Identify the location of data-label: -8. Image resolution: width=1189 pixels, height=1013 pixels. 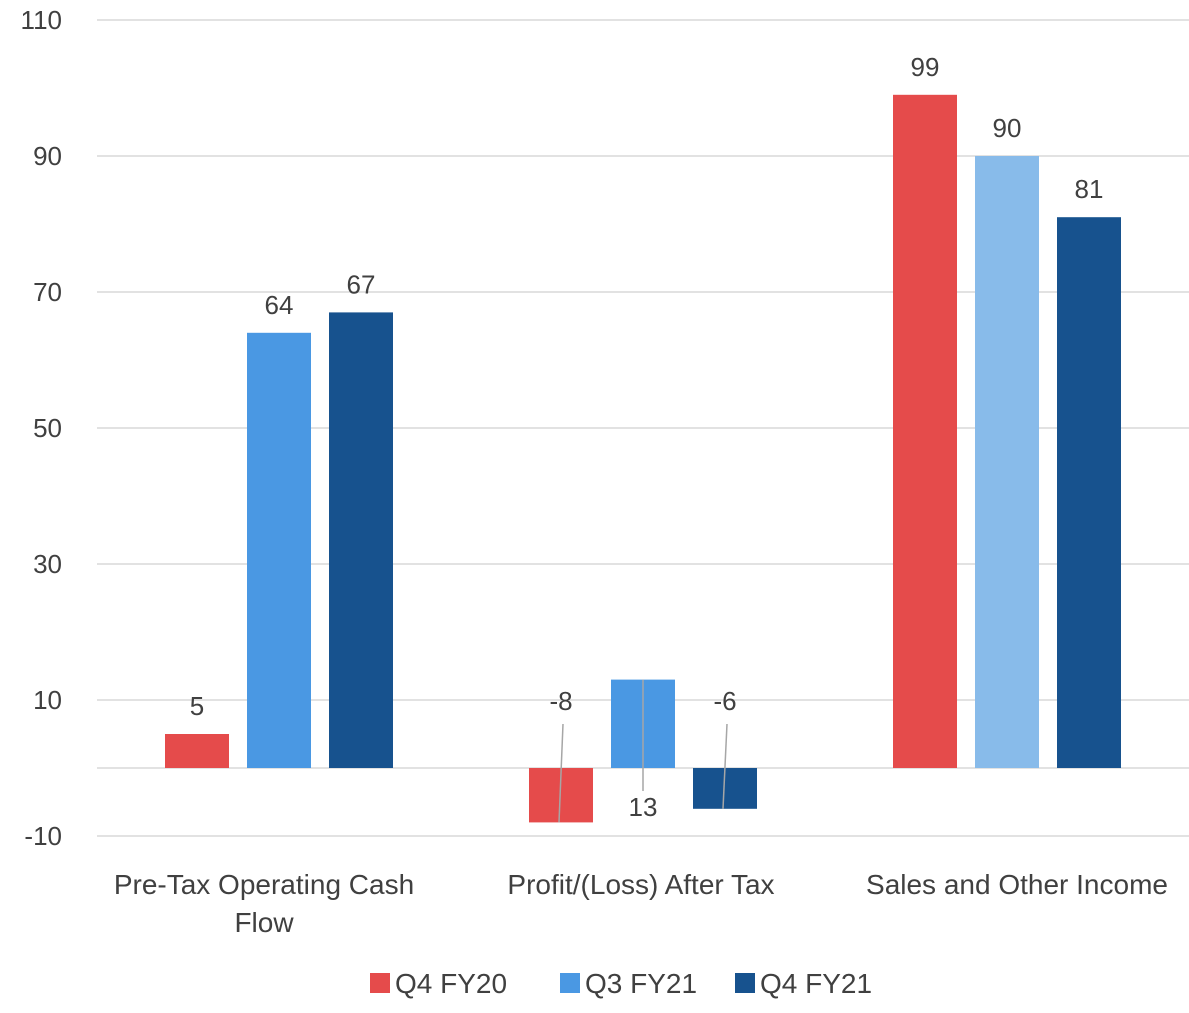
(560, 701).